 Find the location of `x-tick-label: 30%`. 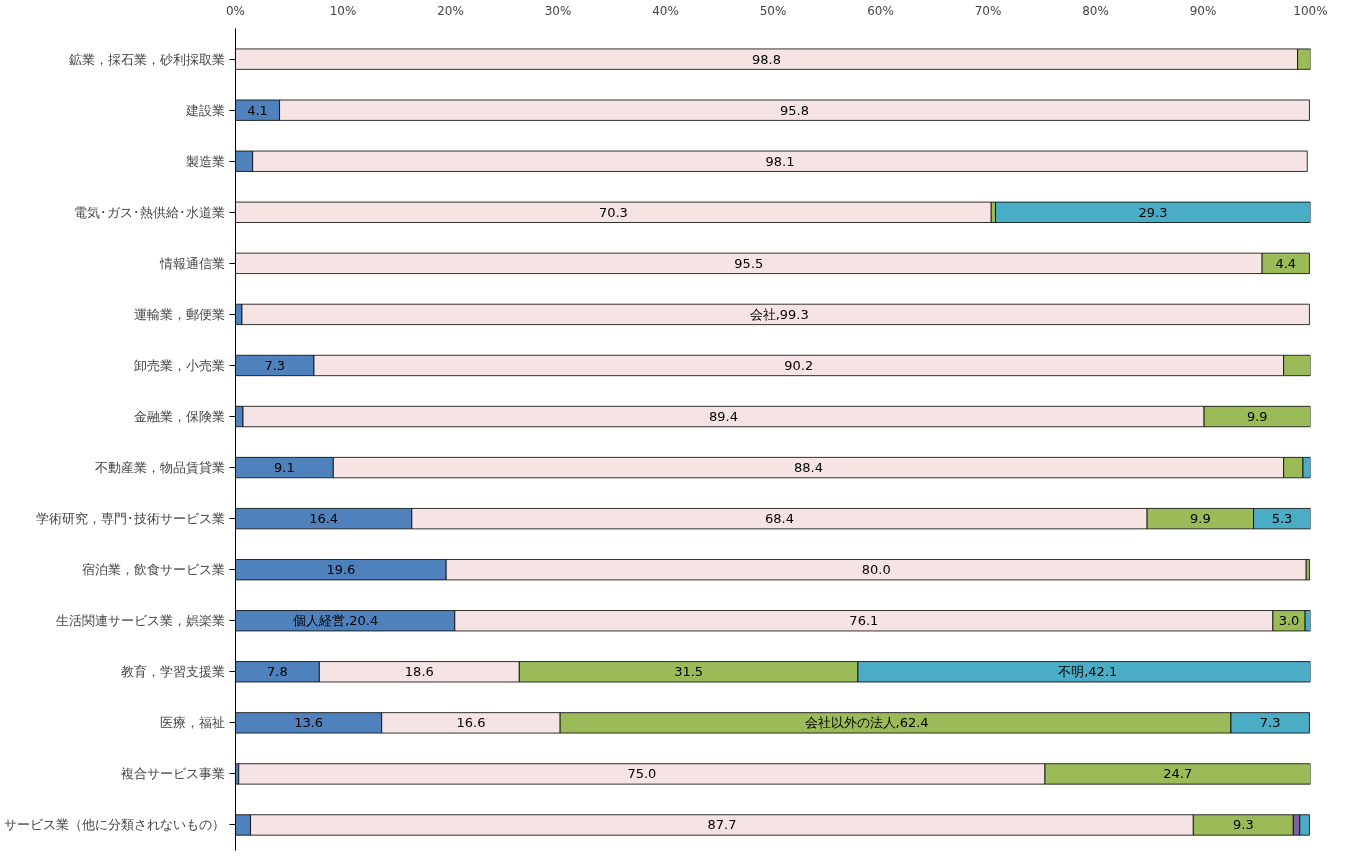

x-tick-label: 30% is located at coordinates (558, 10).